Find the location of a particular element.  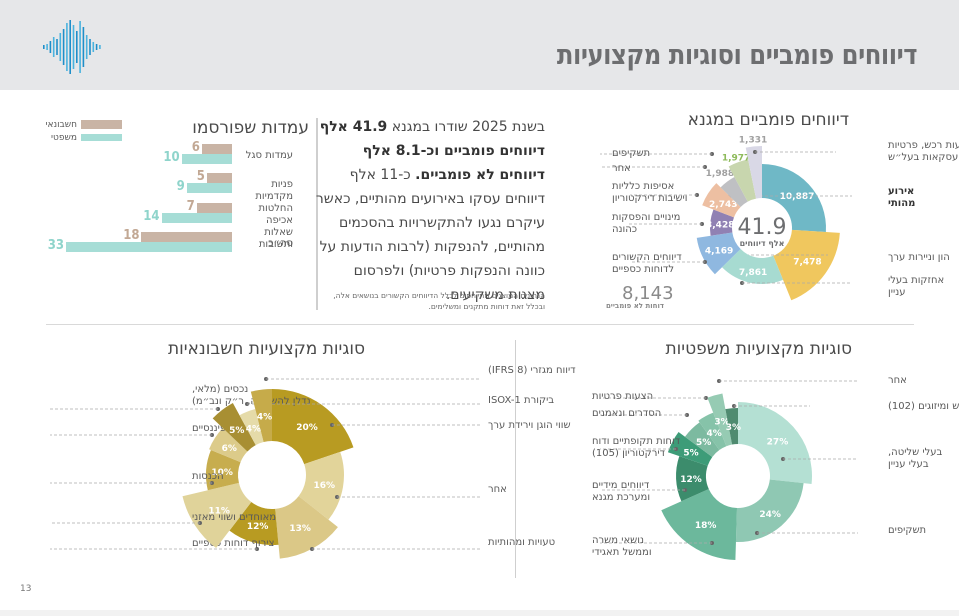

slice-value-label: 6% is located at coordinates (229, 449).